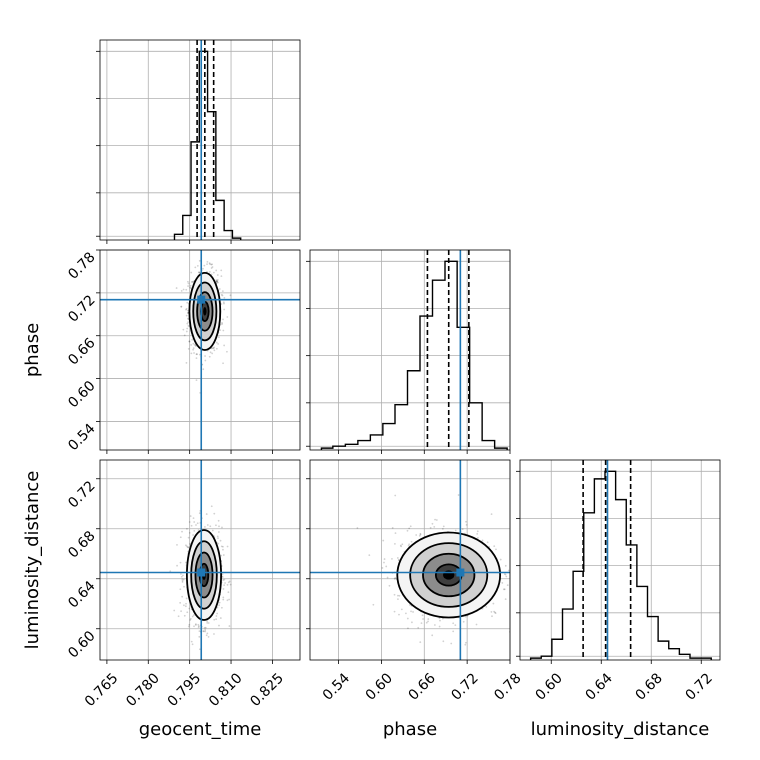 The image size is (760, 760). Describe the element at coordinates (81, 351) in the screenshot. I see `y-tick-label: 0.66` at that location.